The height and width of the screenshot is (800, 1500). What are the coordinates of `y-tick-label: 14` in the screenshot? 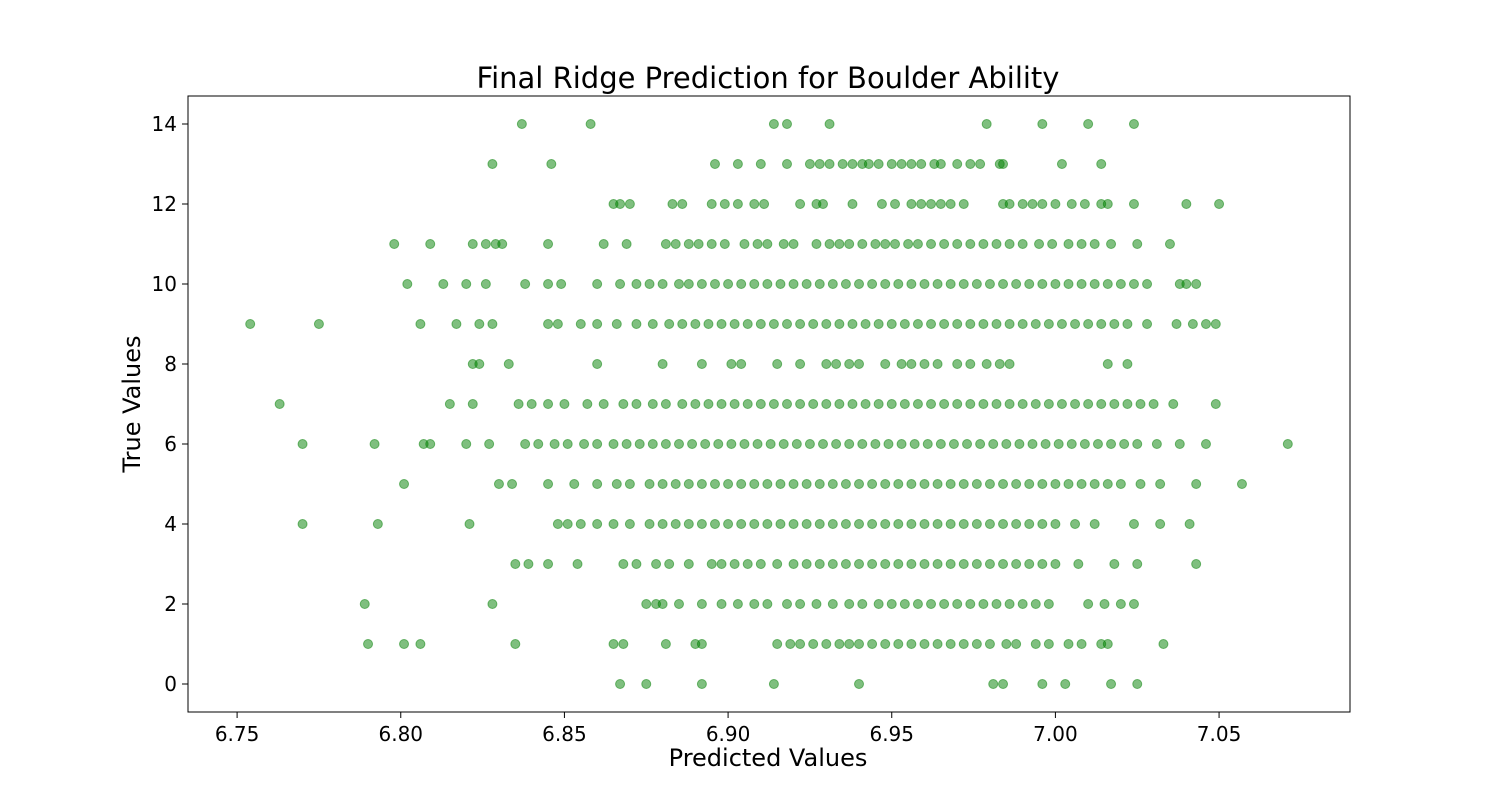 It's located at (164, 124).